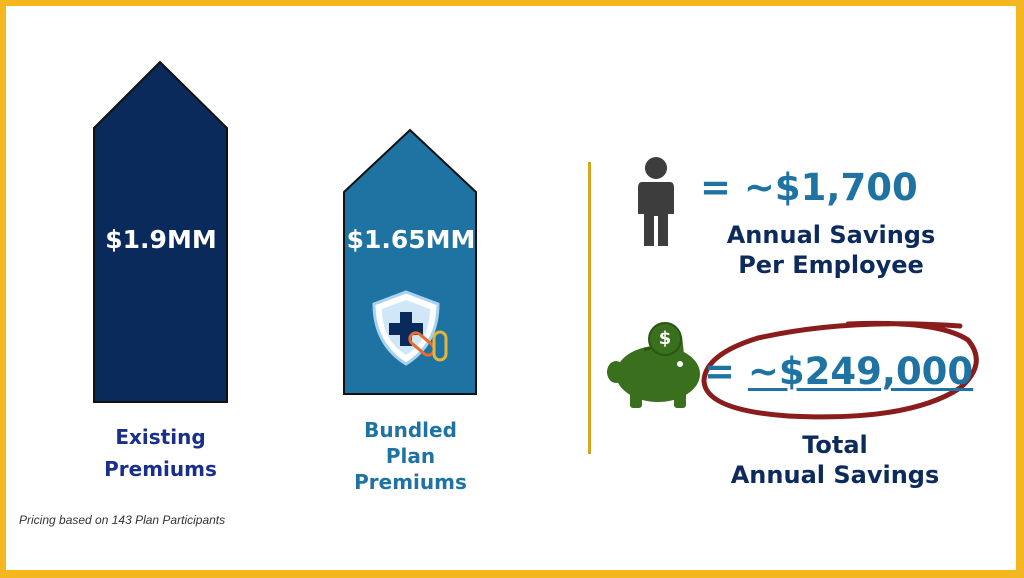  What do you see at coordinates (665, 339) in the screenshot?
I see `dollar-coin-icon: $` at bounding box center [665, 339].